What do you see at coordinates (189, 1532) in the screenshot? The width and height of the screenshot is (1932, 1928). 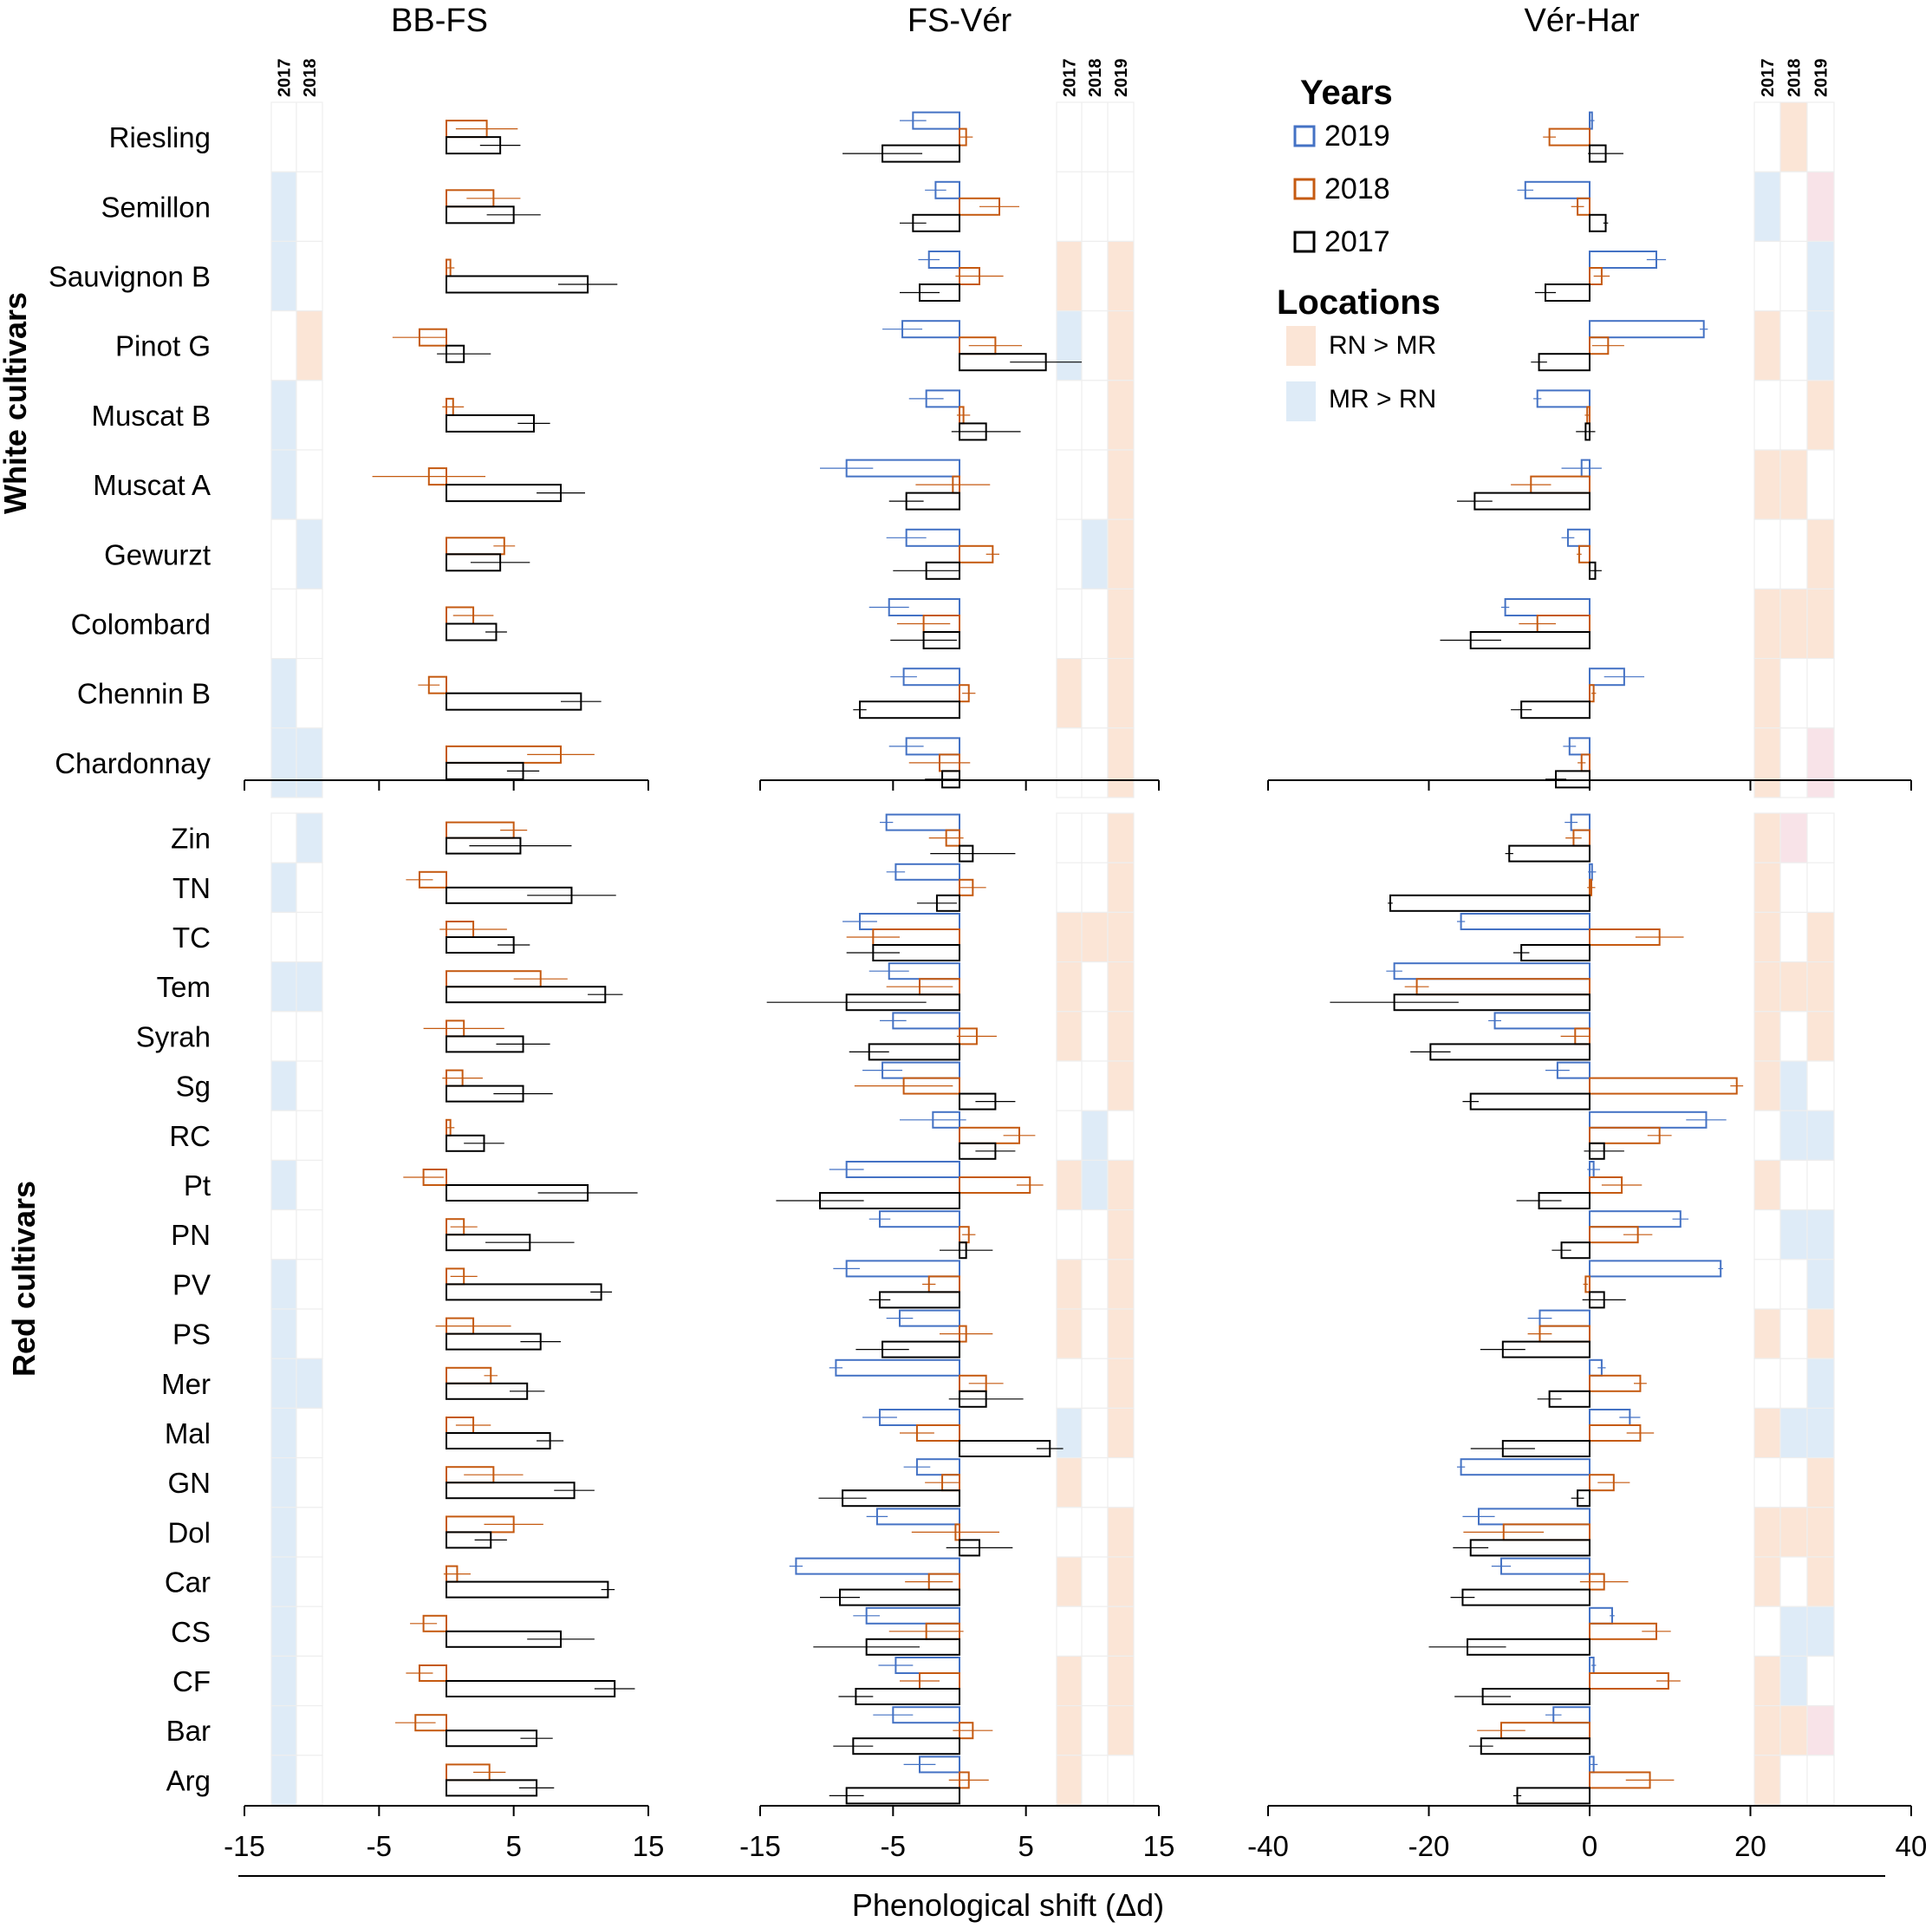 I see `category-label-red: Dol` at bounding box center [189, 1532].